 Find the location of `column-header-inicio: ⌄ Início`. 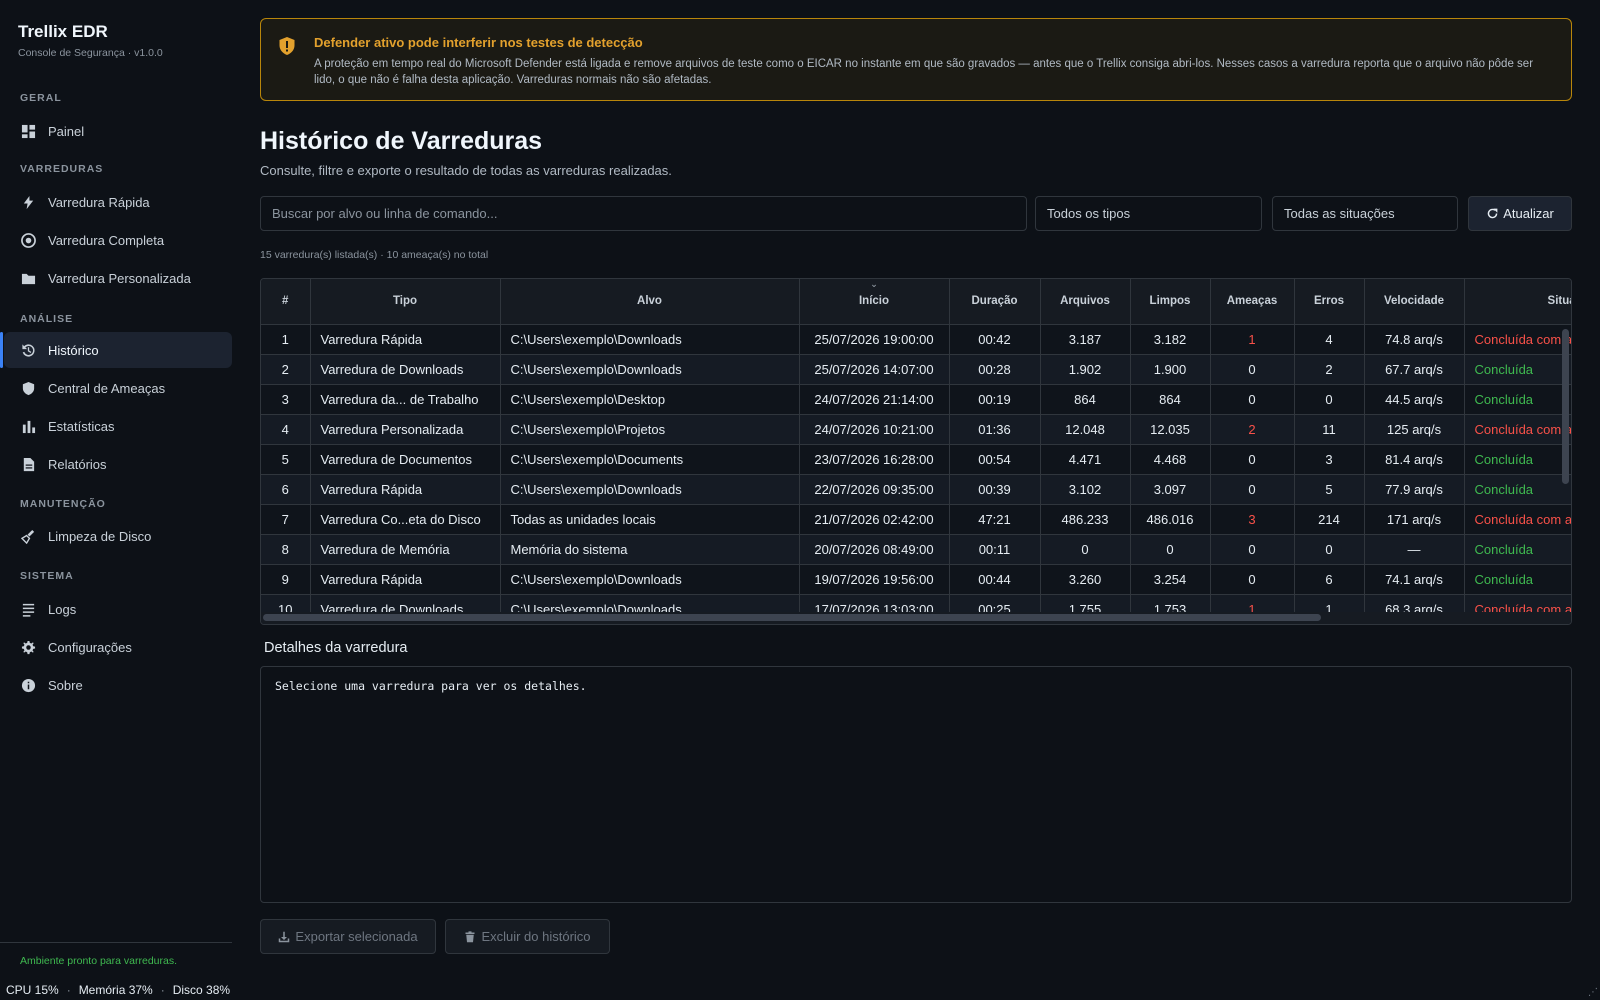

column-header-inicio: ⌄ Início is located at coordinates (874, 302).